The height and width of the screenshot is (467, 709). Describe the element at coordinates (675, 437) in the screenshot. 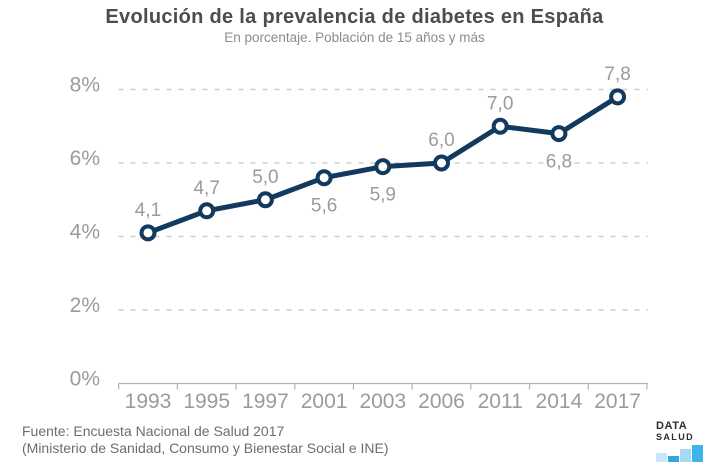

I see `logo-text-salud: SALUD` at that location.